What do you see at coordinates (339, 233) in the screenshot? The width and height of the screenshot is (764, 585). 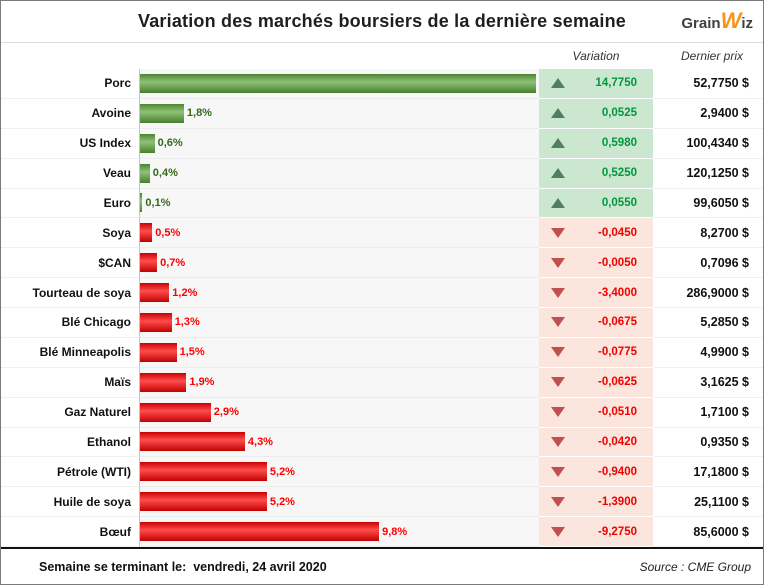 I see `bar-cell: 0,5%` at bounding box center [339, 233].